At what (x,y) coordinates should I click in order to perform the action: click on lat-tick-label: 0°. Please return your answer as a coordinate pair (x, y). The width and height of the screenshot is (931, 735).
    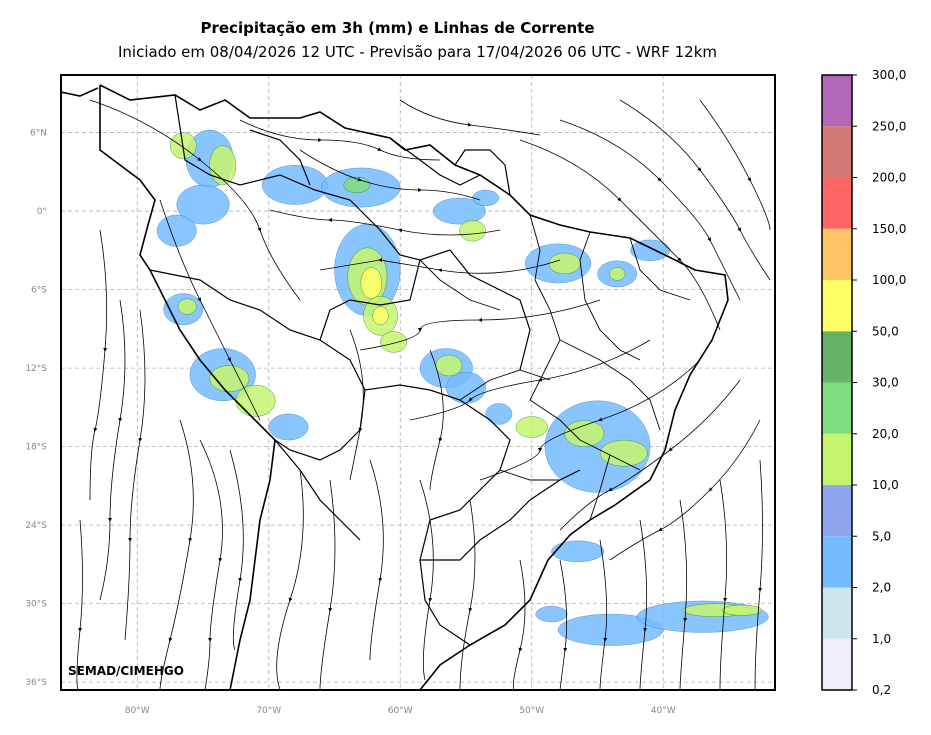
    Looking at the image, I should click on (42, 212).